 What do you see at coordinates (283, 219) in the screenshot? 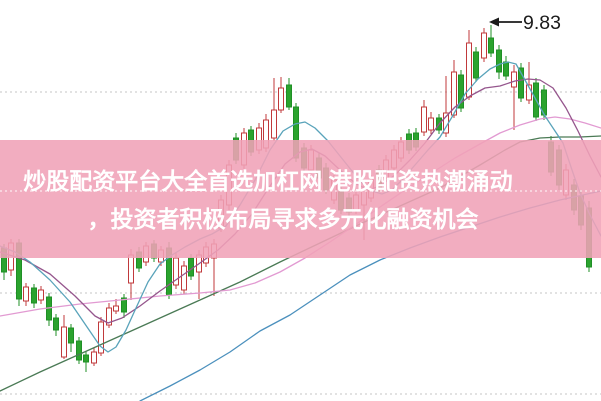
I see `headline-line2: ，投资者积极布局寻求多元化融资机会` at bounding box center [283, 219].